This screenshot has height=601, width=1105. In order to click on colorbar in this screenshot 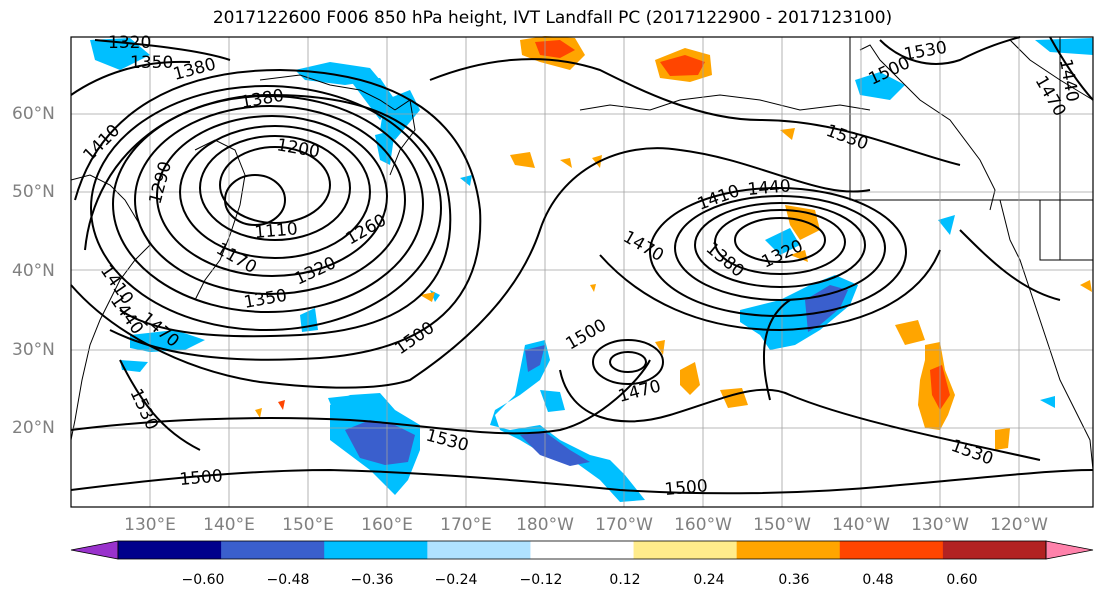, I will do `click(582, 550)`.